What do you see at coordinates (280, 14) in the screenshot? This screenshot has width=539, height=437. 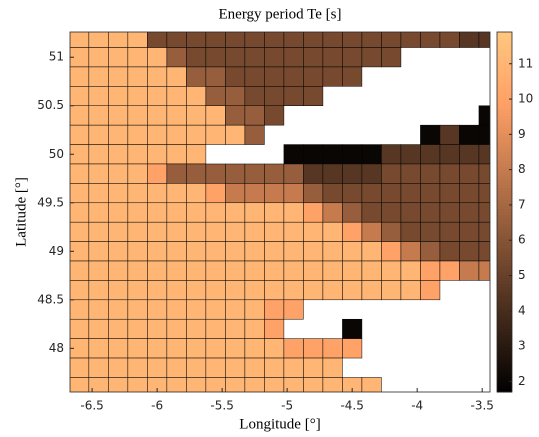 I see `chart-title: Energy period Te [s]` at bounding box center [280, 14].